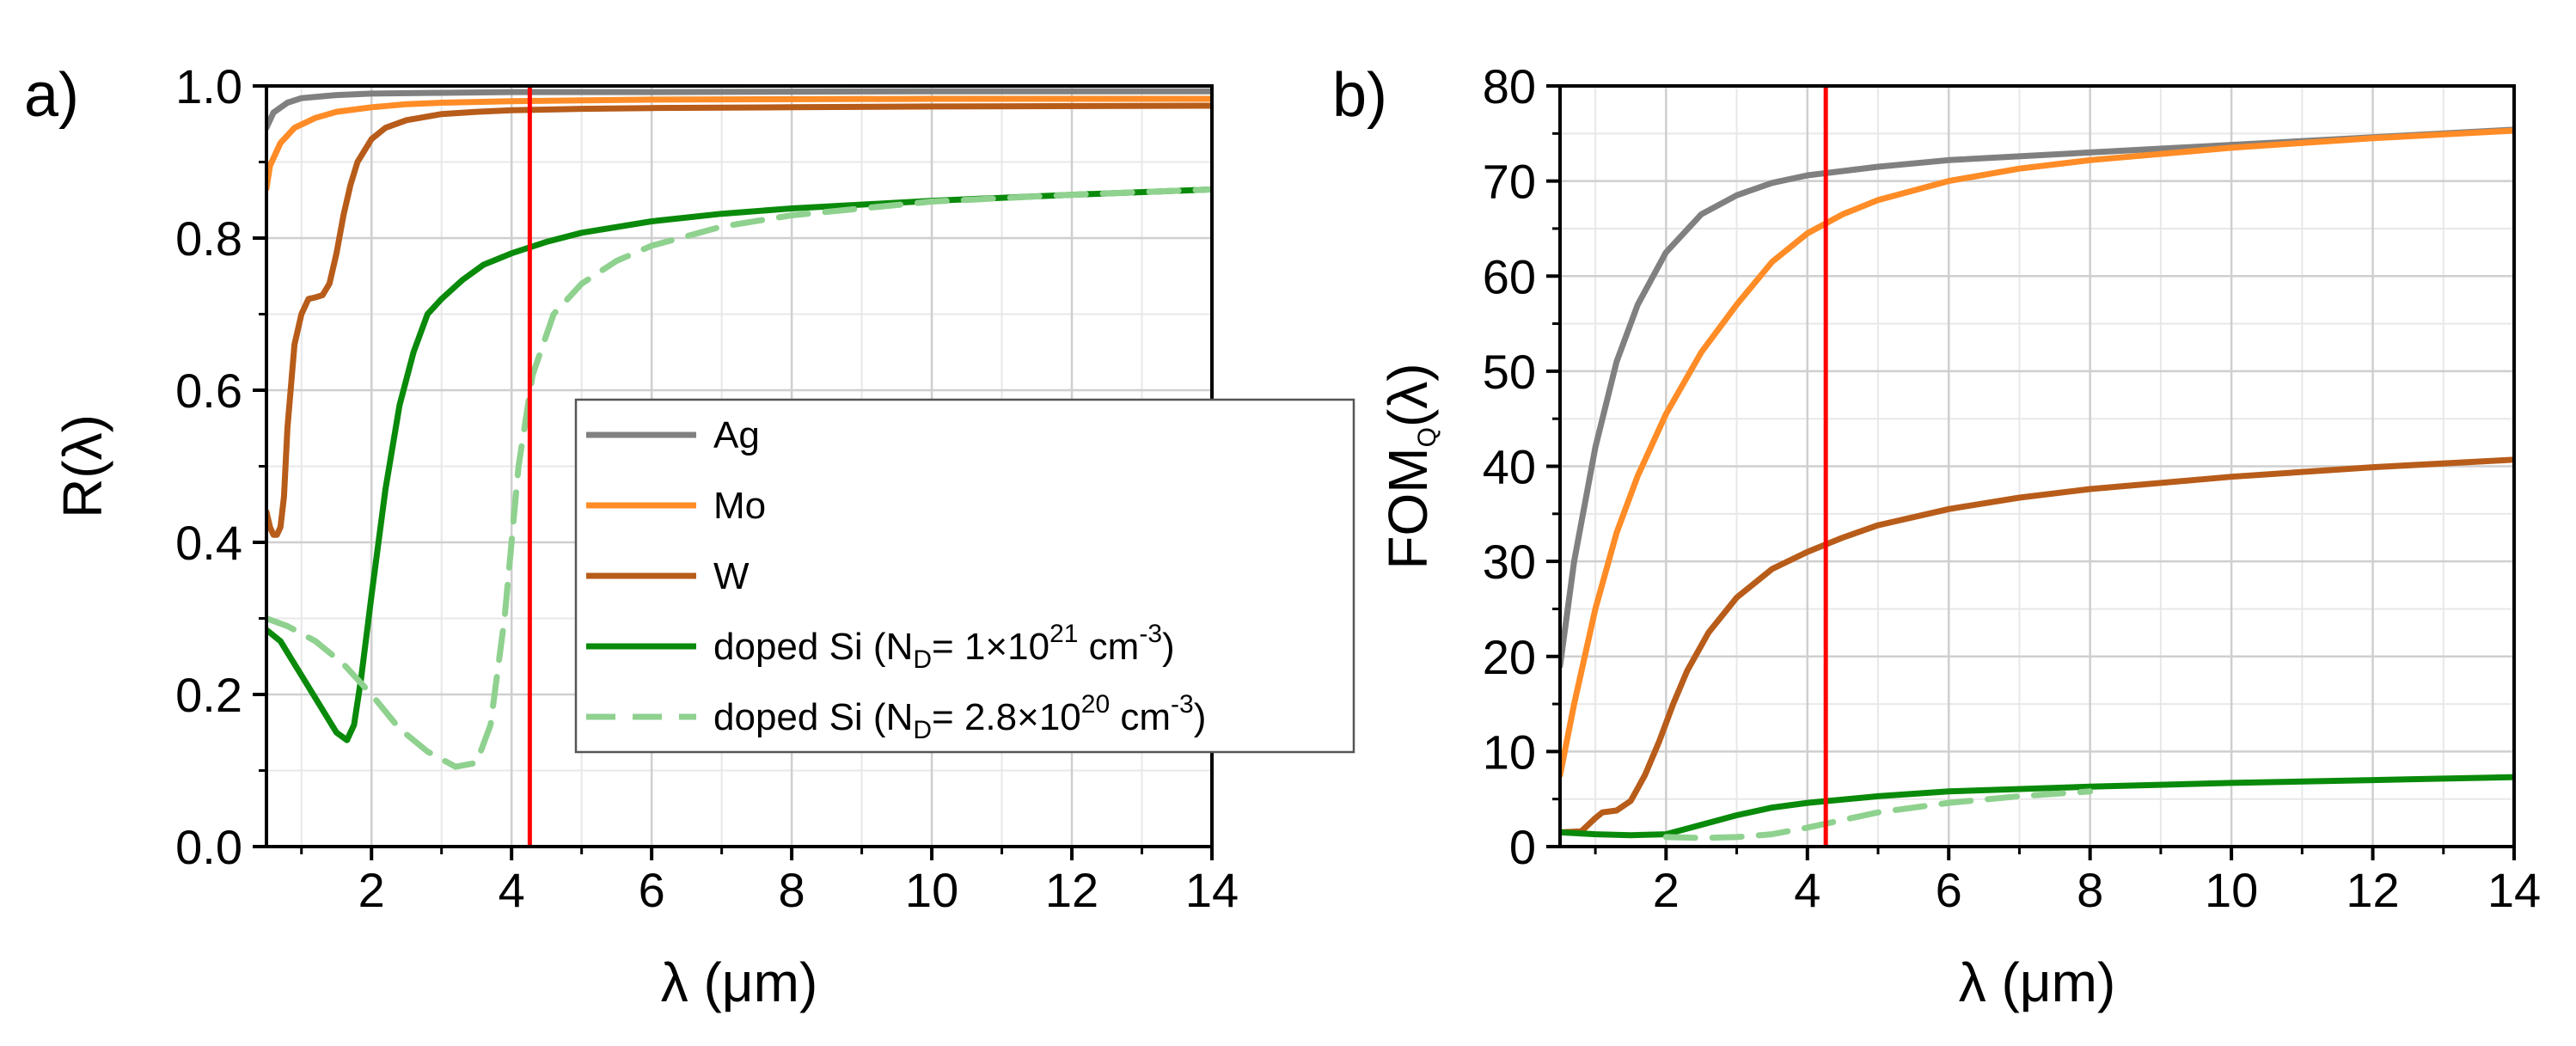 The image size is (2576, 1046). Describe the element at coordinates (51, 96) in the screenshot. I see `panel-label: a)` at that location.